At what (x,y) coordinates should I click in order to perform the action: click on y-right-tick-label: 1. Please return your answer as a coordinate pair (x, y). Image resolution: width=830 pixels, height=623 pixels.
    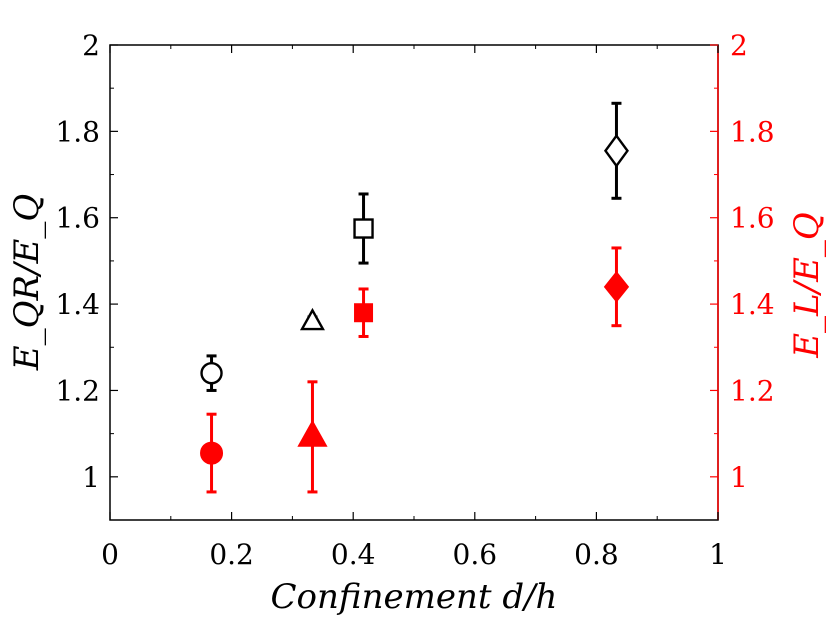
    Looking at the image, I should click on (739, 477).